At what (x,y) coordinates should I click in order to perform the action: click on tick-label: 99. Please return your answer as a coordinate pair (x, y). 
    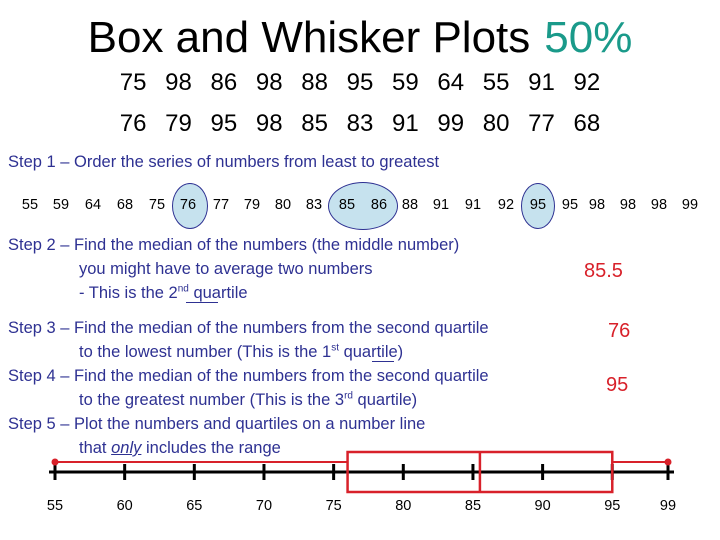
    Looking at the image, I should click on (668, 506).